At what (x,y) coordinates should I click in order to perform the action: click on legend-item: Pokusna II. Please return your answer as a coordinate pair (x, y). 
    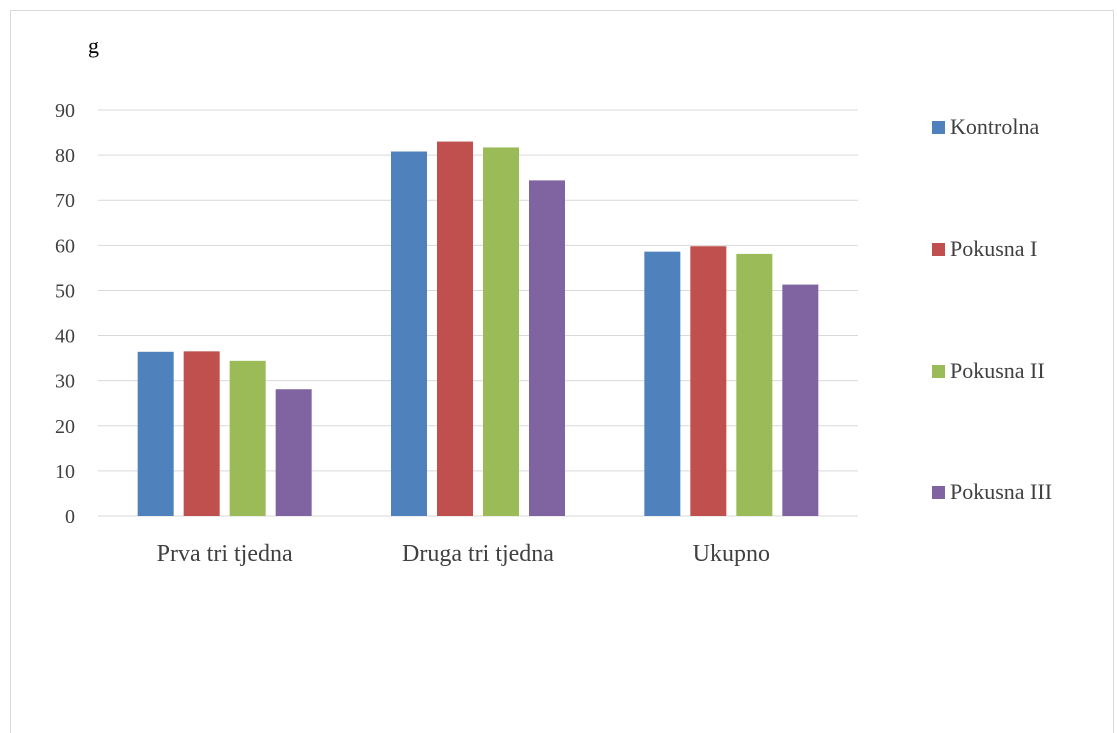
    Looking at the image, I should click on (988, 370).